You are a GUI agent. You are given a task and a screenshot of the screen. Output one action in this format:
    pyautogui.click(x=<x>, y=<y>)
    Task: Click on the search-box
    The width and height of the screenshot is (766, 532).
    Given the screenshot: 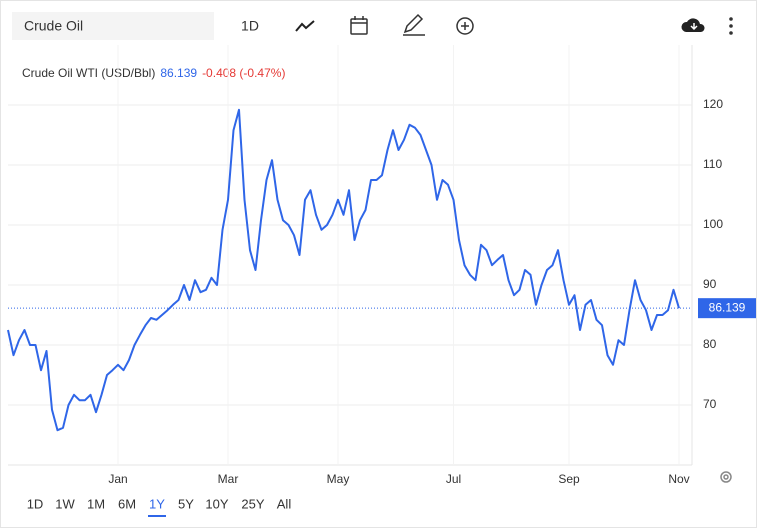 What is the action you would take?
    pyautogui.click(x=113, y=26)
    